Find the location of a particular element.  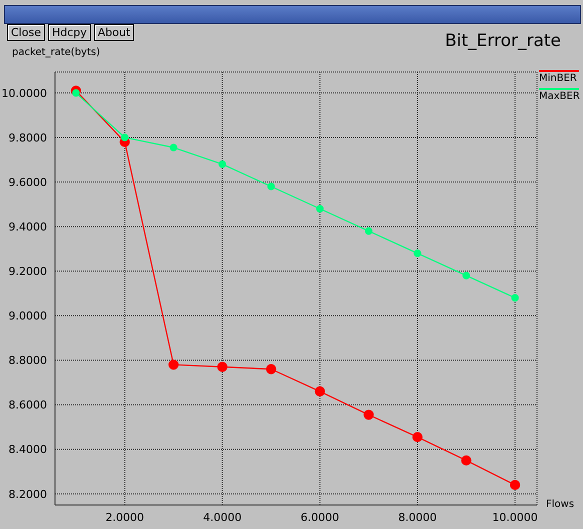

x-tick-label: 4.0000 is located at coordinates (222, 517).